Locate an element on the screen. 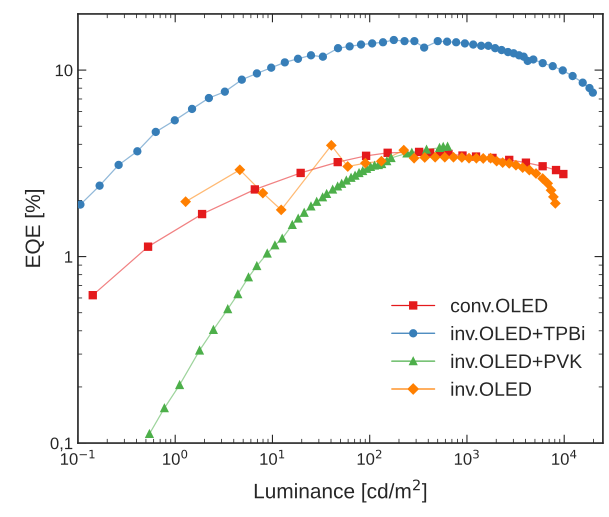 Image resolution: width=609 pixels, height=517 pixels. y-tick-label: 10 is located at coordinates (64, 70).